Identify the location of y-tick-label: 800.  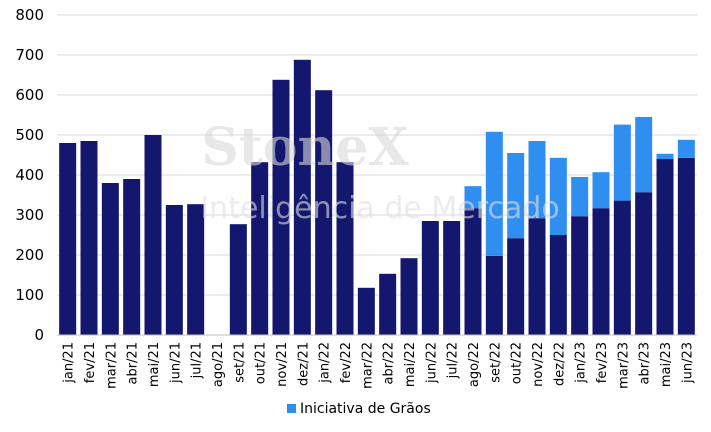
(29, 15).